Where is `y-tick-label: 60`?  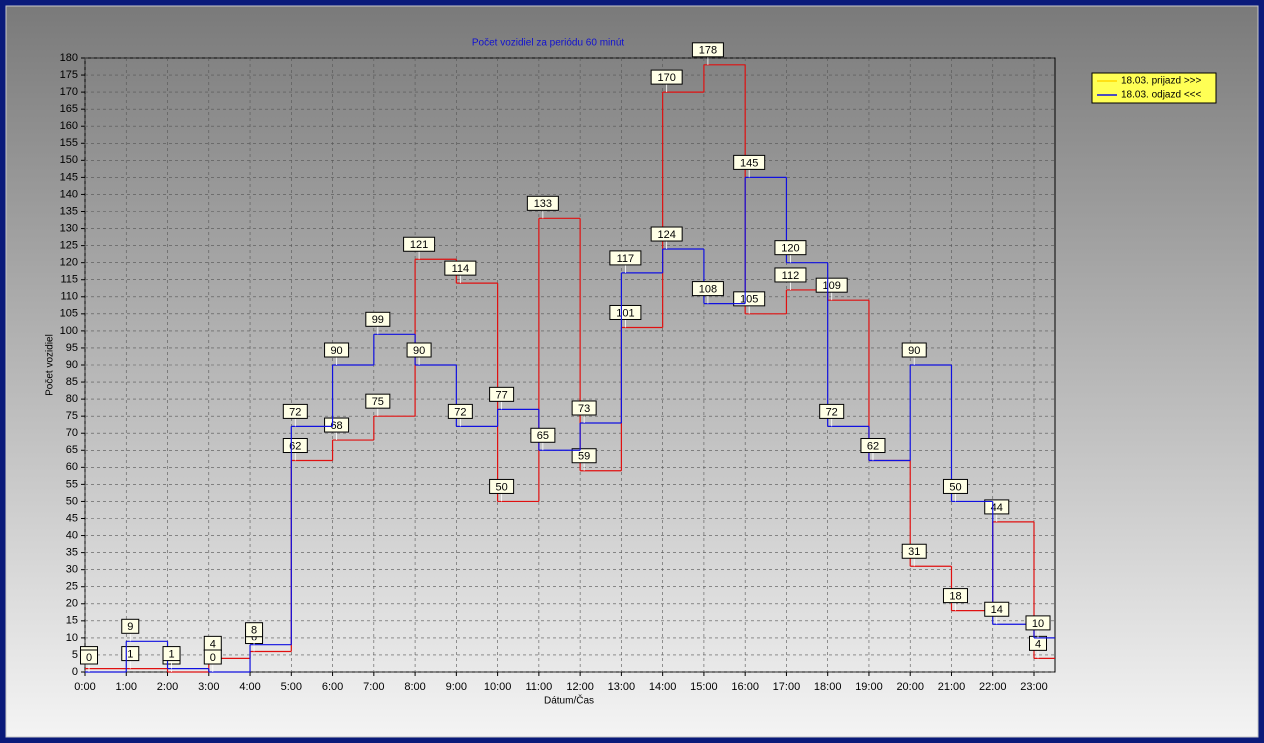
y-tick-label: 60 is located at coordinates (72, 467).